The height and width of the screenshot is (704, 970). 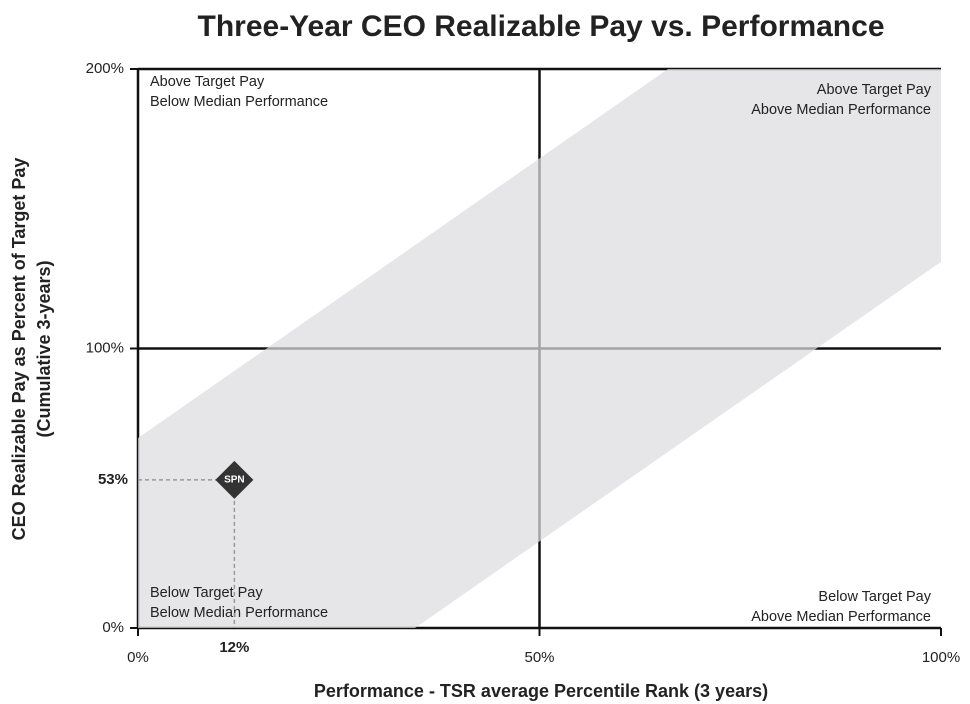 I want to click on x-tick-label: 50%, so click(x=539, y=657).